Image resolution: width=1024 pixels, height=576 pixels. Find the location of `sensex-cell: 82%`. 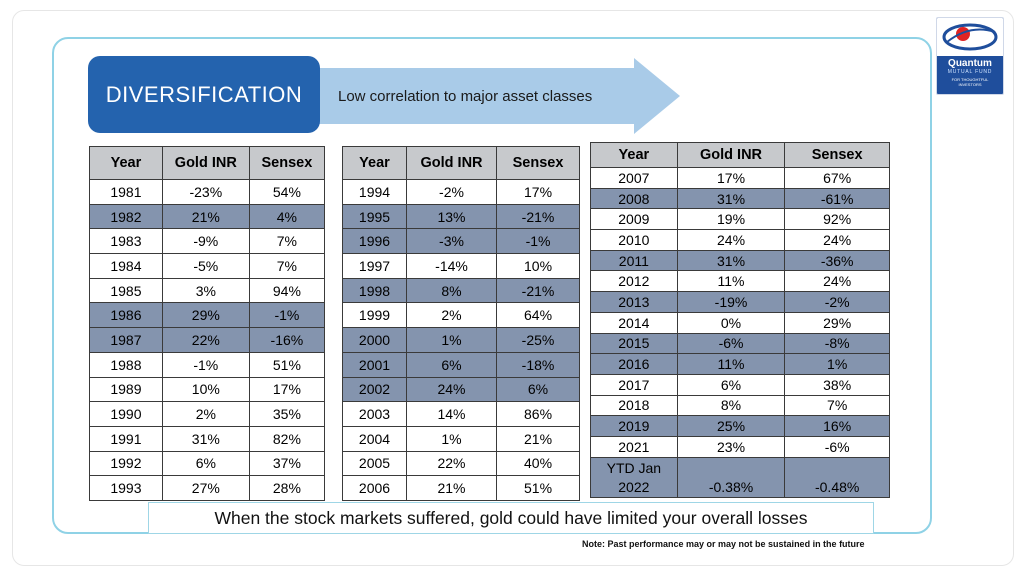

sensex-cell: 82% is located at coordinates (287, 438).